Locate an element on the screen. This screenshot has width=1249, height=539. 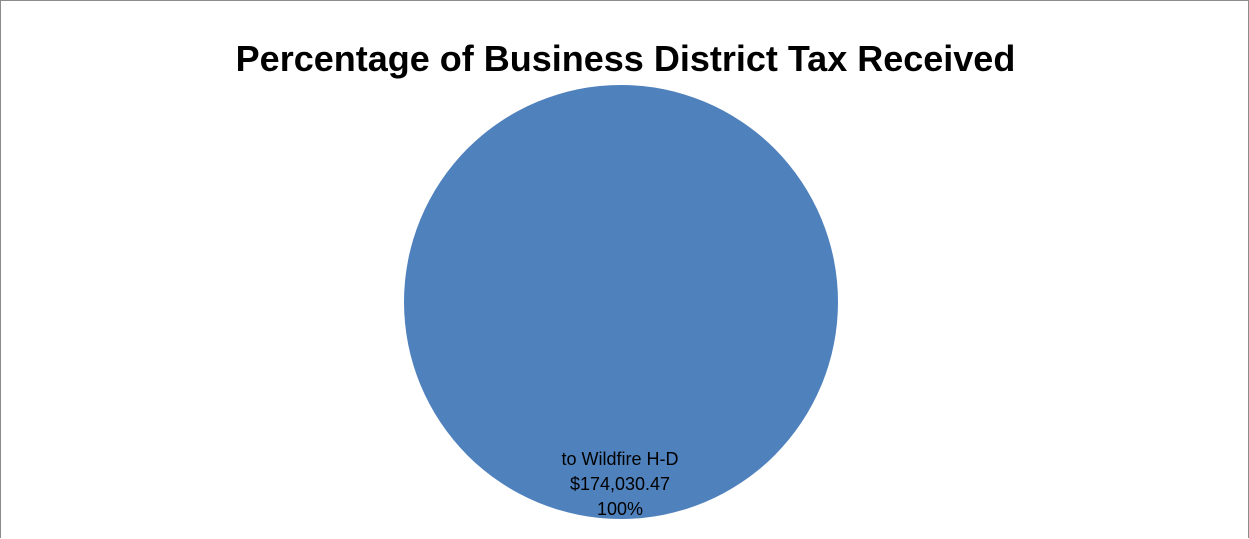
pie-labels: to Wildfire H-D $174,030.47 100% is located at coordinates (619, 484).